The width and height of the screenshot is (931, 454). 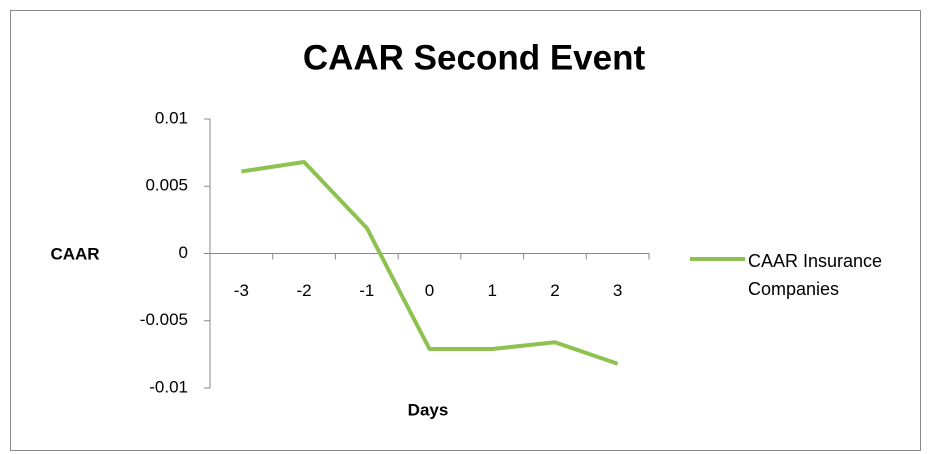 I want to click on y-axis-label: CAAR, so click(x=74, y=253).